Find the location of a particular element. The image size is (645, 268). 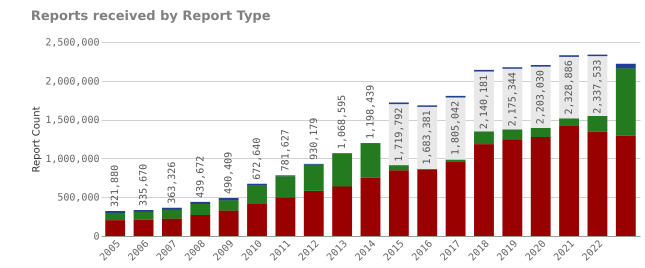

total-label: 1,198,439 is located at coordinates (371, 111).